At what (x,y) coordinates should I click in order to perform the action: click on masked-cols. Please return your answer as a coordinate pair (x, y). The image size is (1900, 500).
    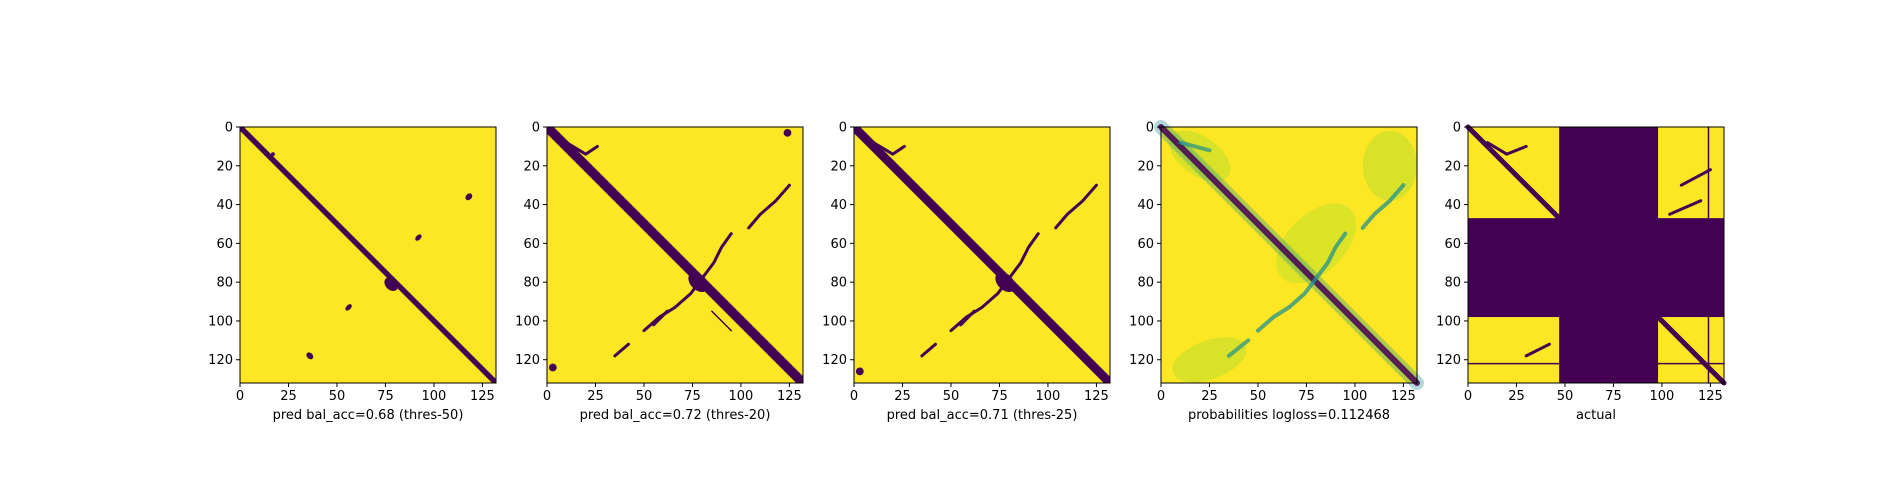
    Looking at the image, I should click on (1609, 255).